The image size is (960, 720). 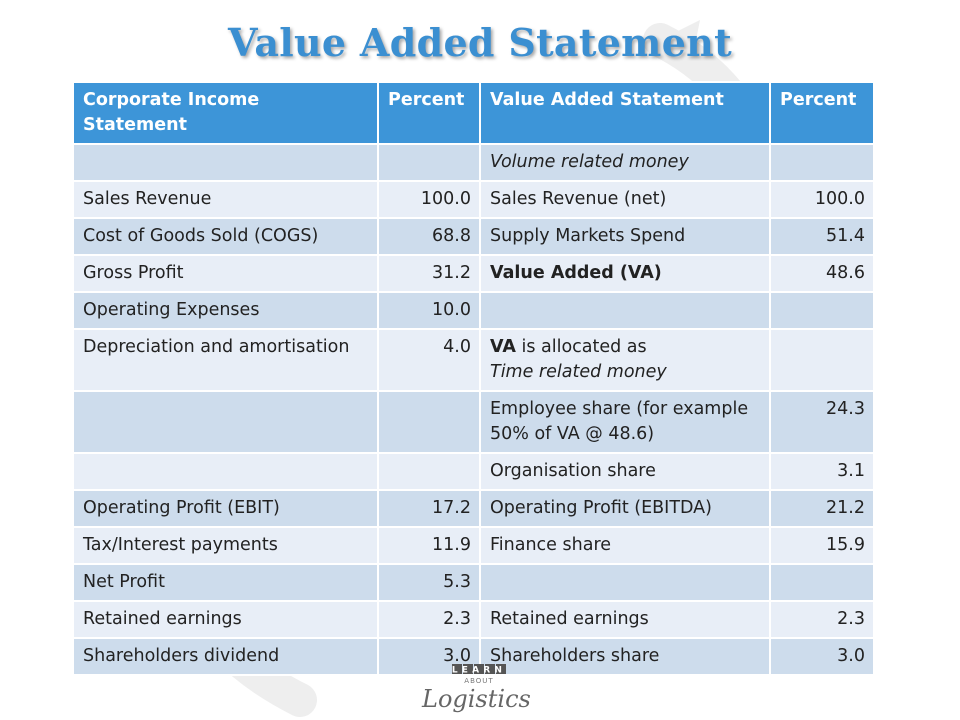 I want to click on cell-va-item: Finance share, so click(x=625, y=545).